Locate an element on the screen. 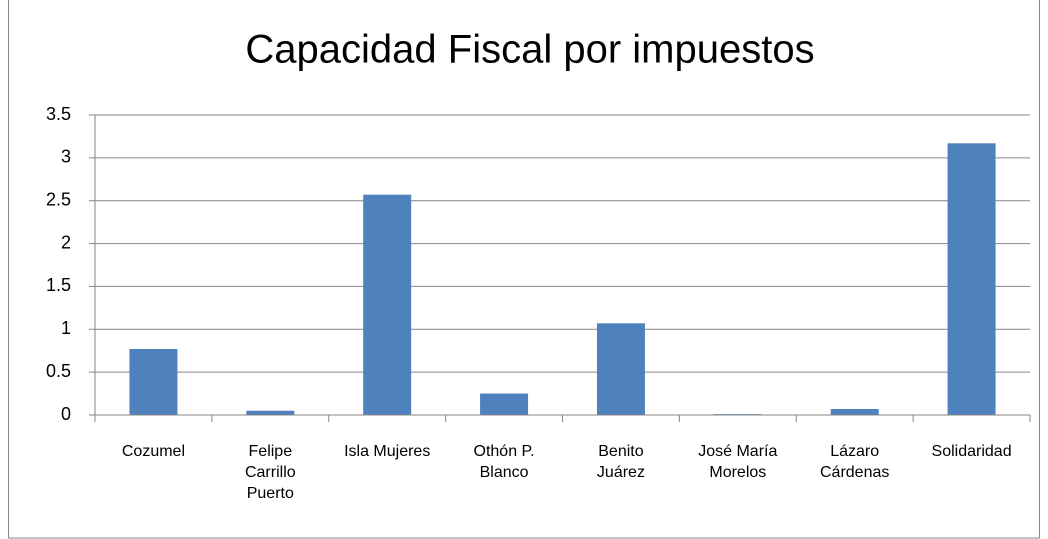 This screenshot has width=1048, height=539. y-tick-label: 0.5 is located at coordinates (58, 371).